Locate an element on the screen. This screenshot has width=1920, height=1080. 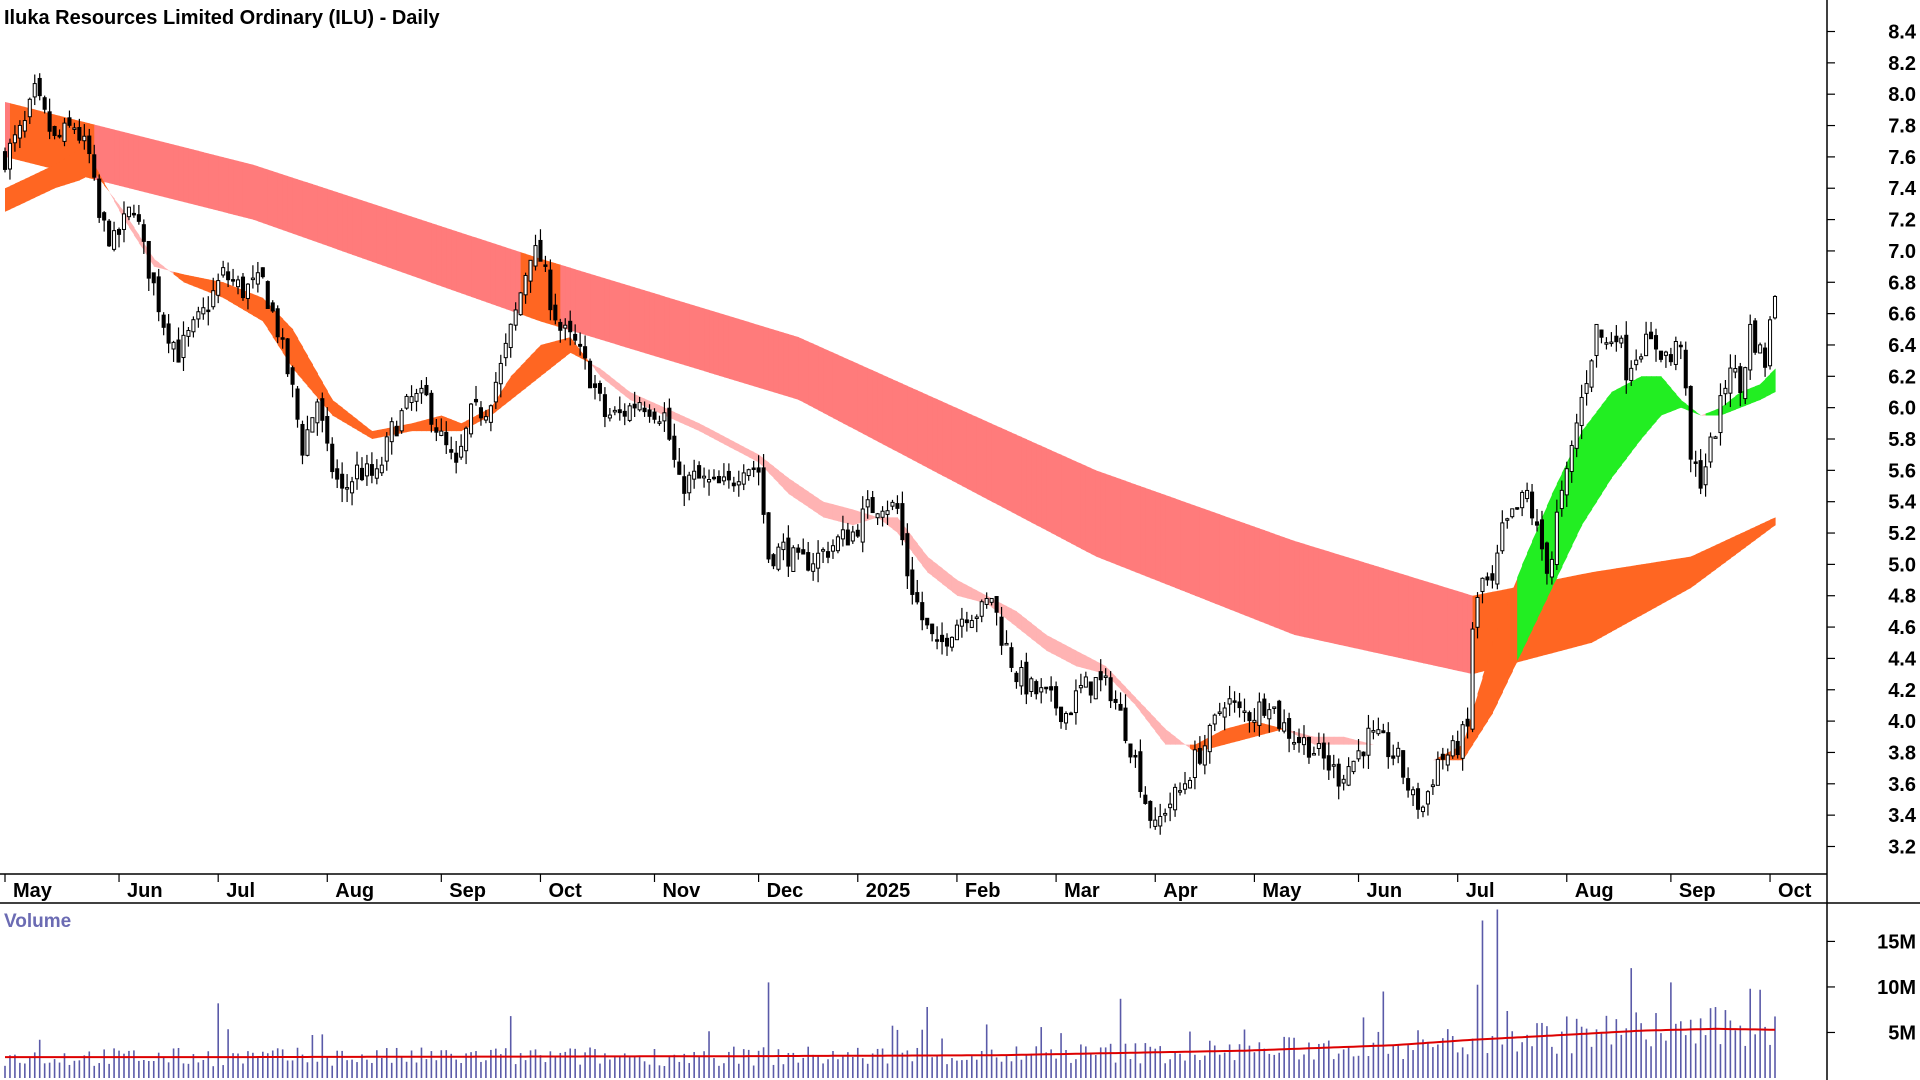
volume-ma-layer is located at coordinates (890, 1043).